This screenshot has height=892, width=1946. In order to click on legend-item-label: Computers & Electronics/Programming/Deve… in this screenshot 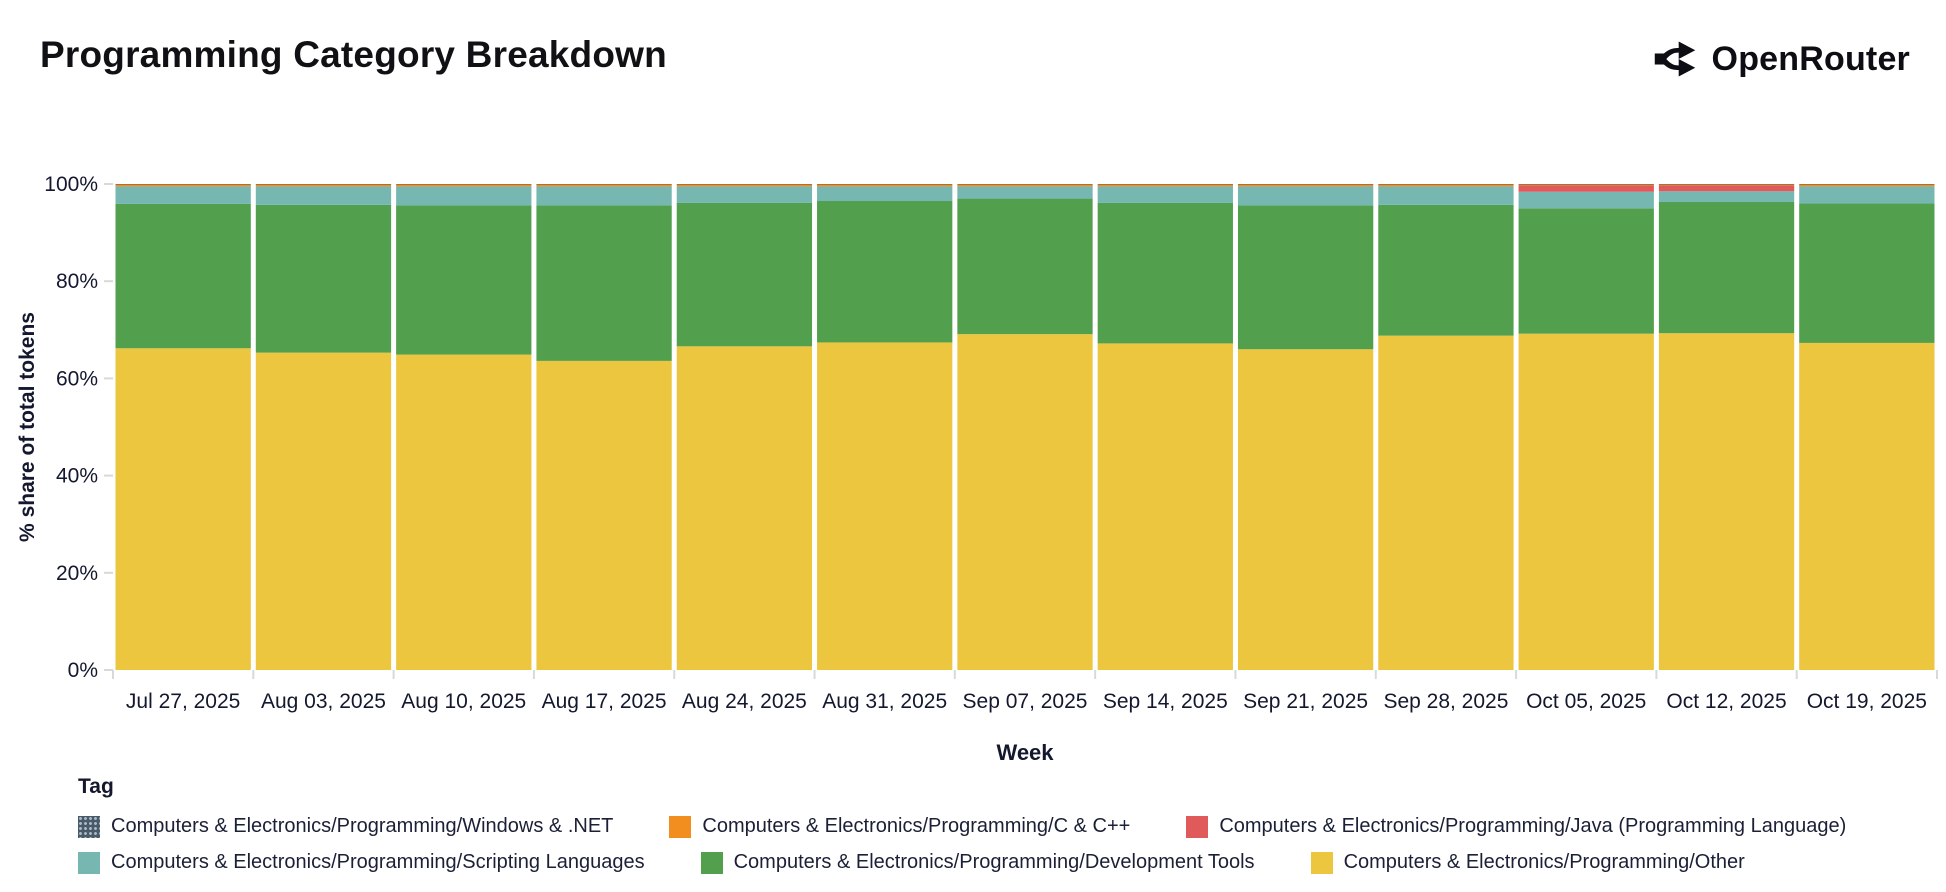, I will do `click(994, 862)`.